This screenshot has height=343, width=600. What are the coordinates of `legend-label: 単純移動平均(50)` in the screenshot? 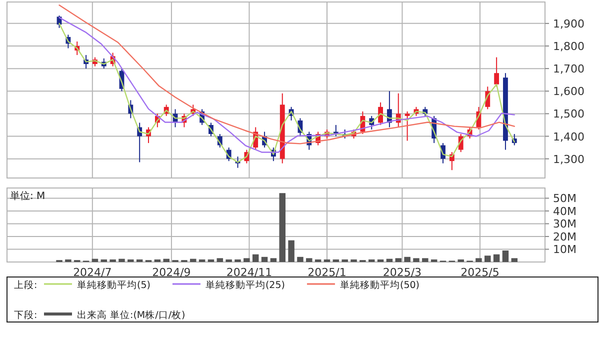 It's located at (380, 285).